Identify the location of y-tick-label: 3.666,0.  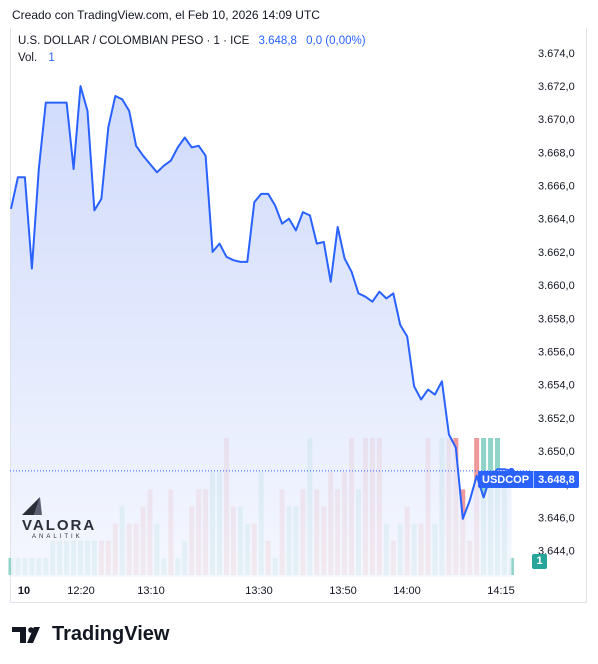
(556, 187).